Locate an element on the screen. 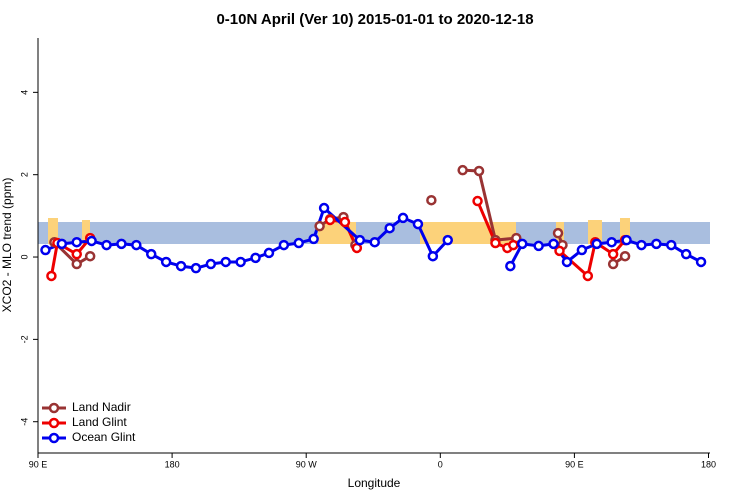 This screenshot has height=500, width=750. y-axis-label: XCO2 - MLO trend (ppm) is located at coordinates (7, 245).